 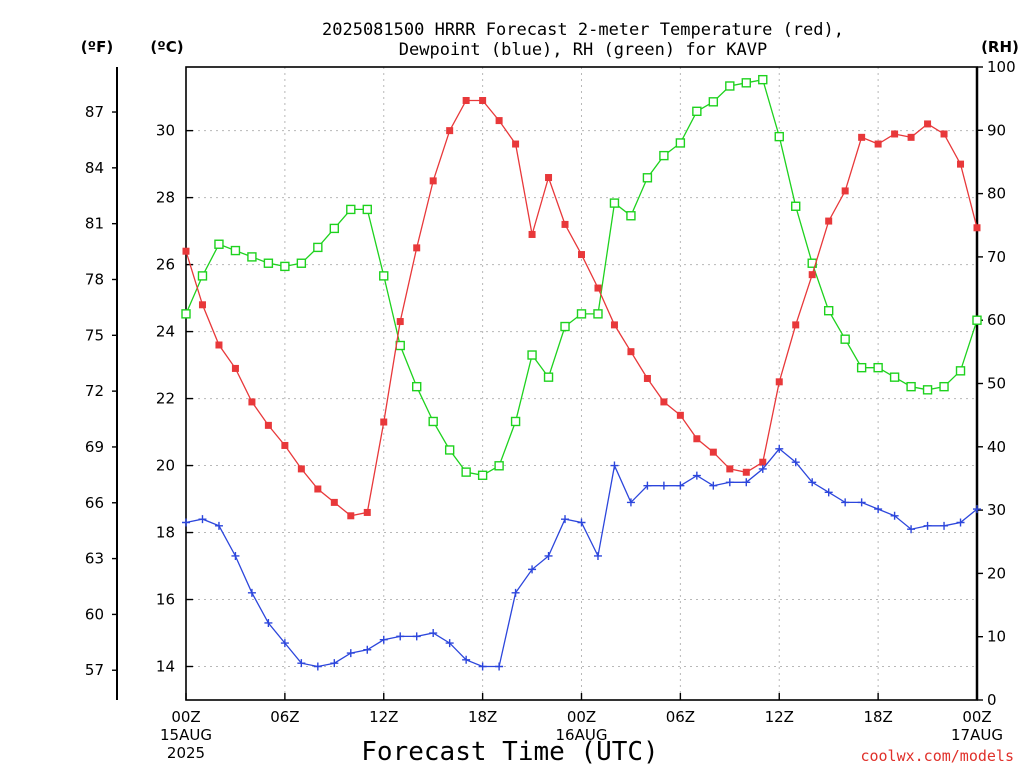 I want to click on rh-tick-label: 10, so click(x=996, y=637).